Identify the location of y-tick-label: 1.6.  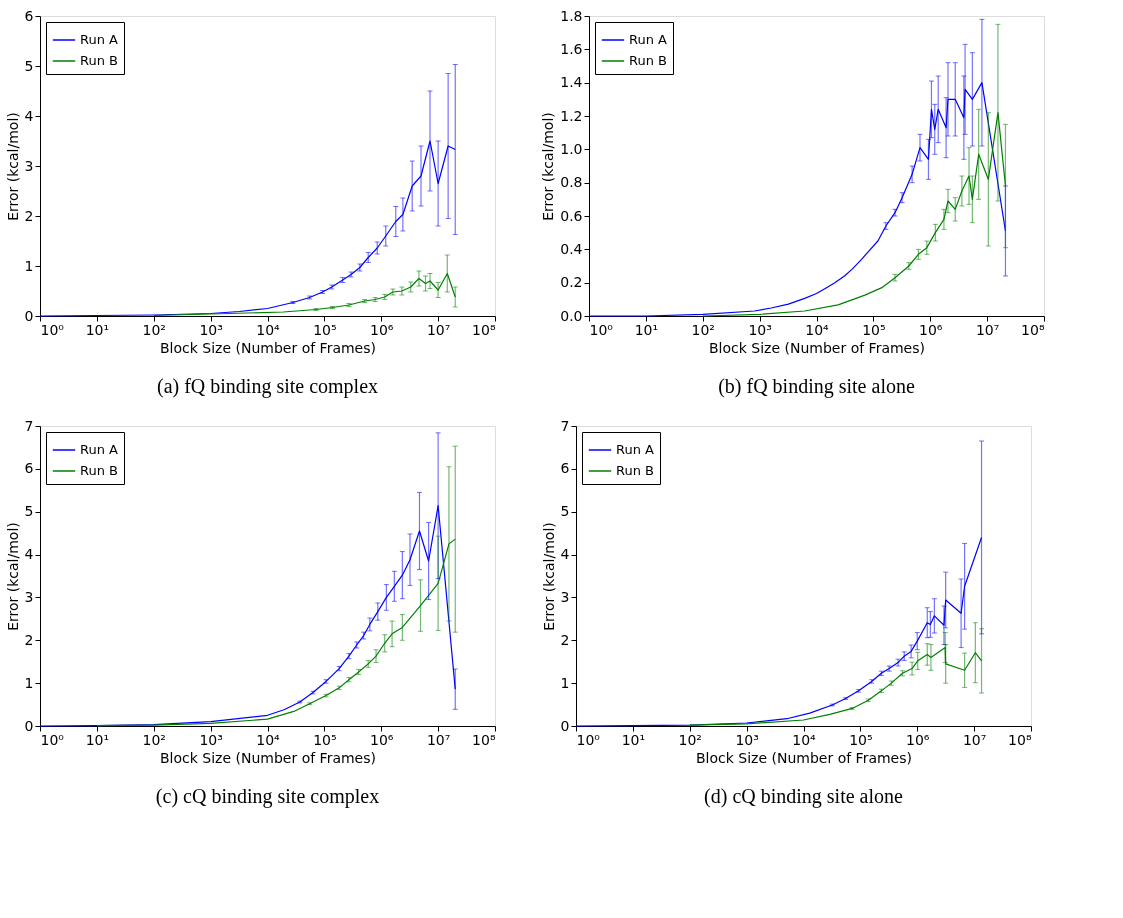
(571, 48).